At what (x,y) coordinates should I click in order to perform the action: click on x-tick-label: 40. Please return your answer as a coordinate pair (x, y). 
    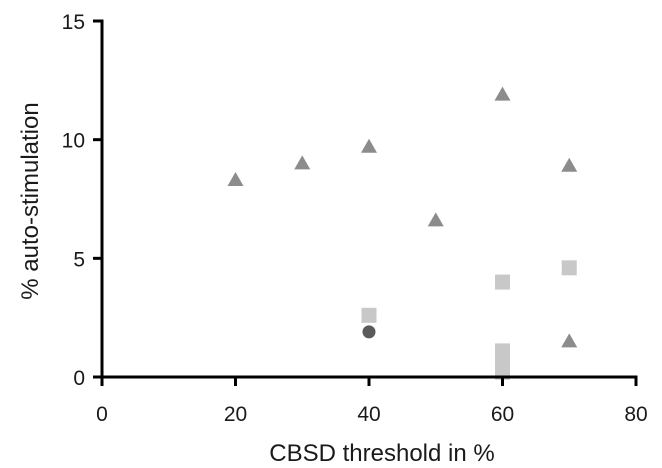
    Looking at the image, I should click on (368, 414).